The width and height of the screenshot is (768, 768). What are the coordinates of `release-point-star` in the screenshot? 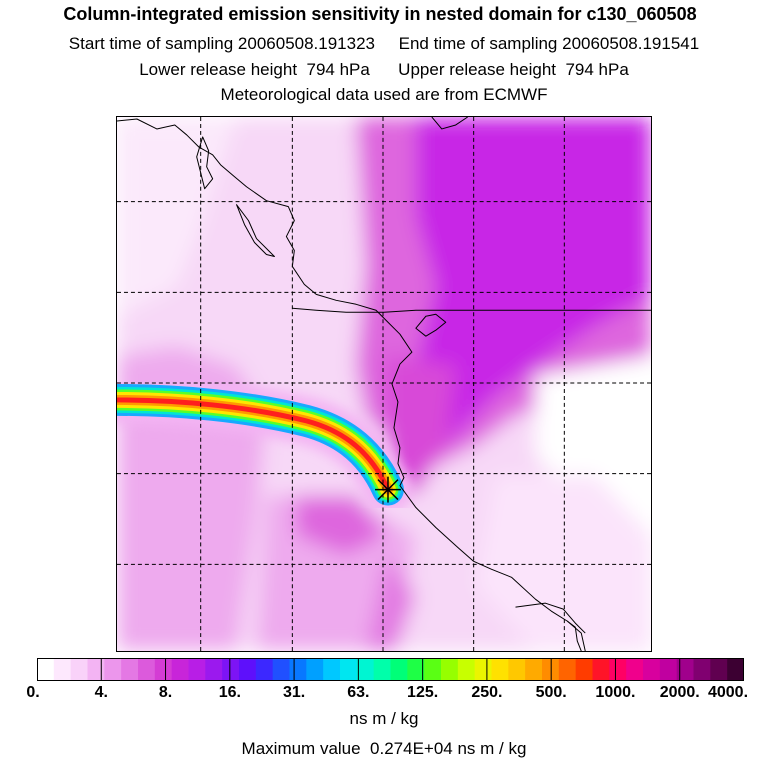 It's located at (388, 489).